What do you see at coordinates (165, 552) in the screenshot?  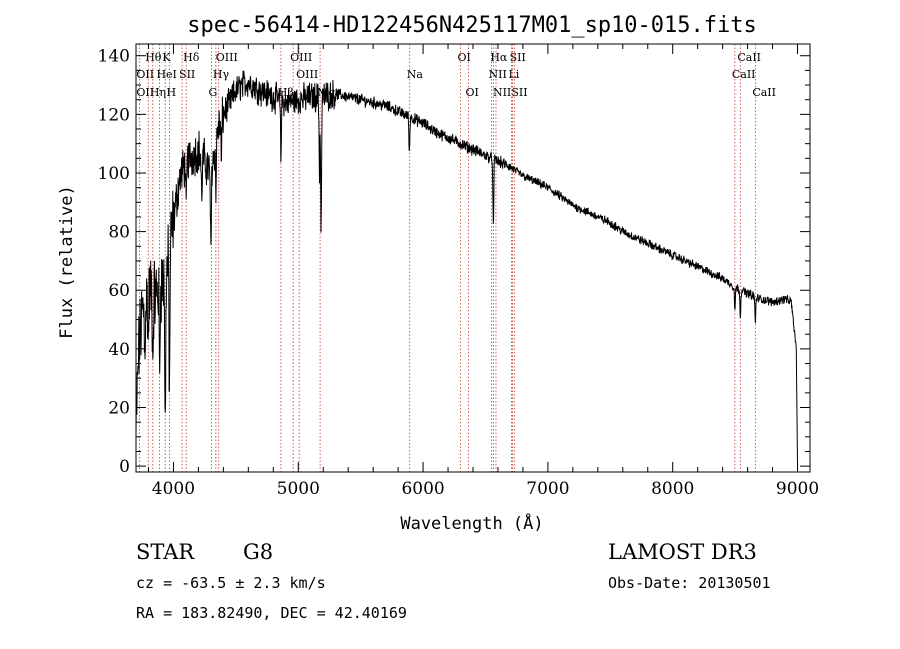 I see `object-class: STAR` at bounding box center [165, 552].